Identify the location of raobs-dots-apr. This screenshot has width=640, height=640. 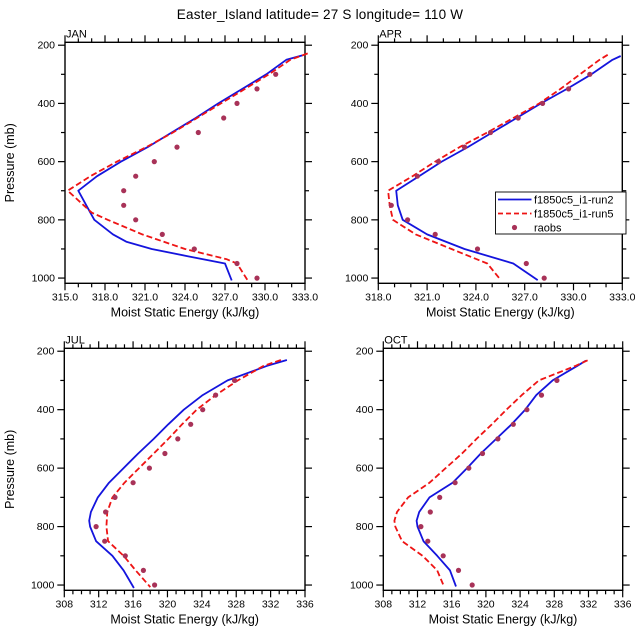
(490, 176).